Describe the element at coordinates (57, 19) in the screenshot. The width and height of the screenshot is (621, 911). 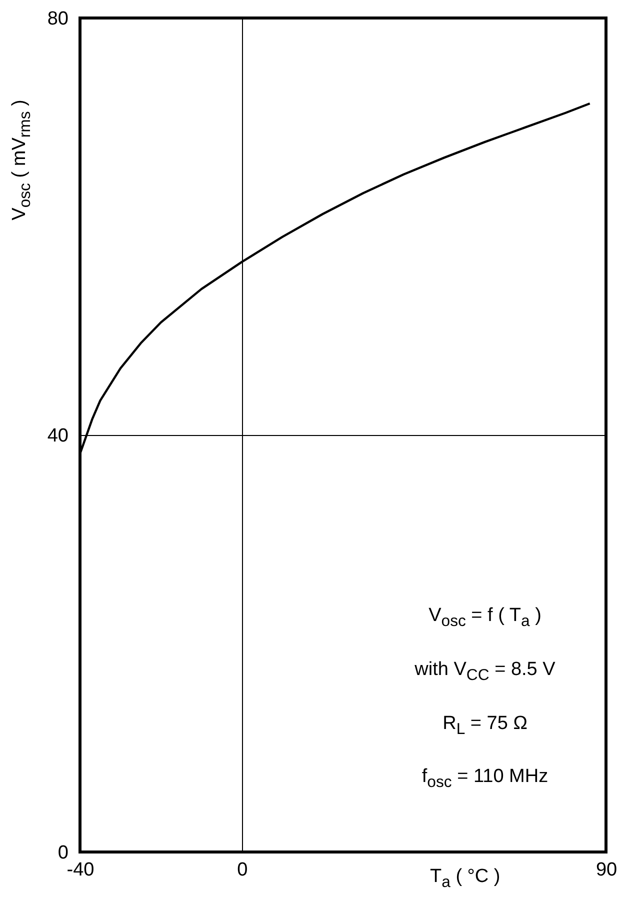
I see `y-tick-label: 80` at that location.